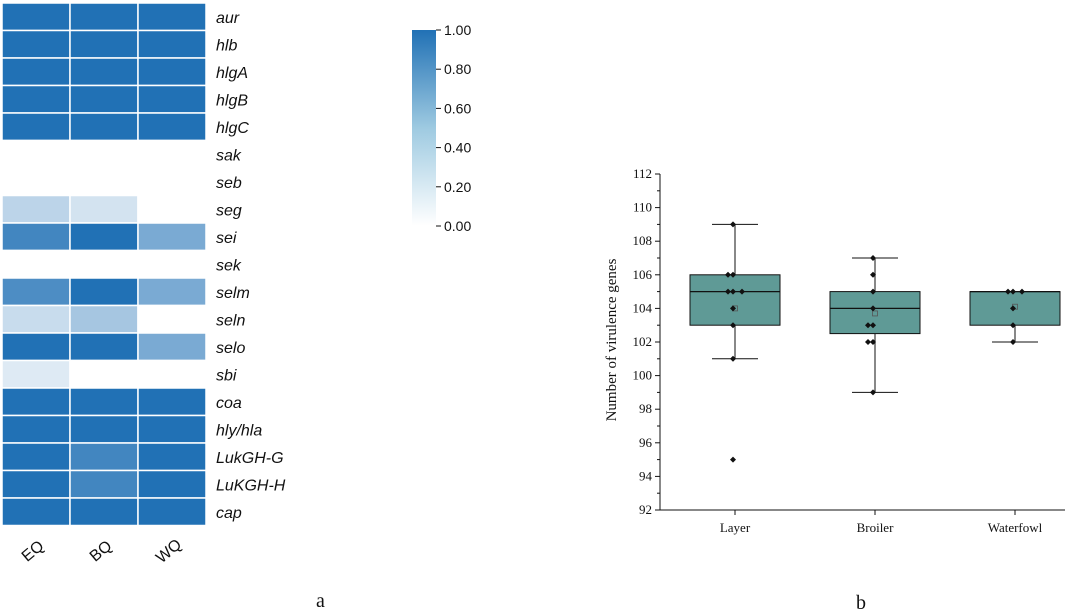 The width and height of the screenshot is (1086, 615). What do you see at coordinates (232, 128) in the screenshot?
I see `row-label: hlgC` at bounding box center [232, 128].